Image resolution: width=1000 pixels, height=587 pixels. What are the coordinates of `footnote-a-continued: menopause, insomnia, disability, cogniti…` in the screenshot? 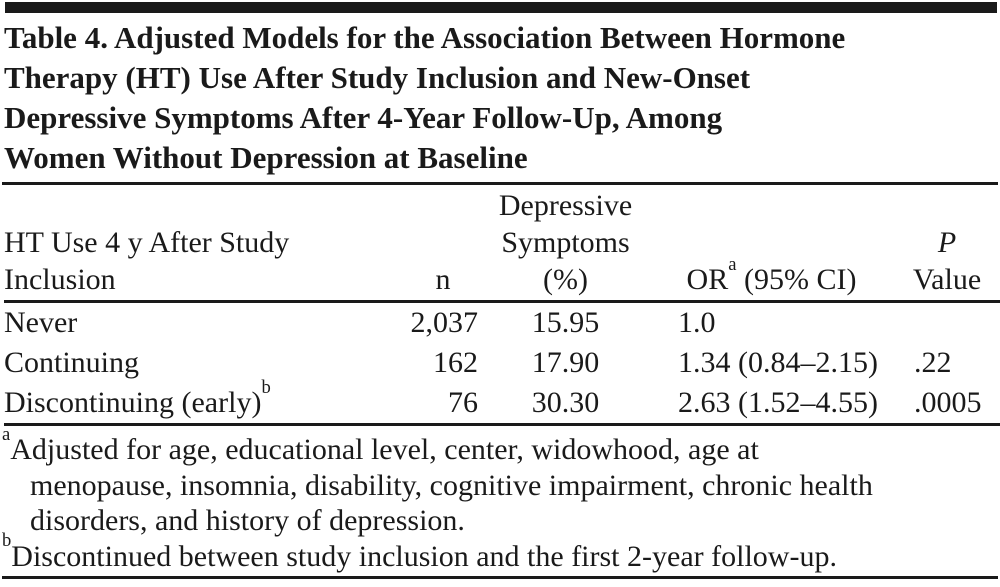 It's located at (451, 485).